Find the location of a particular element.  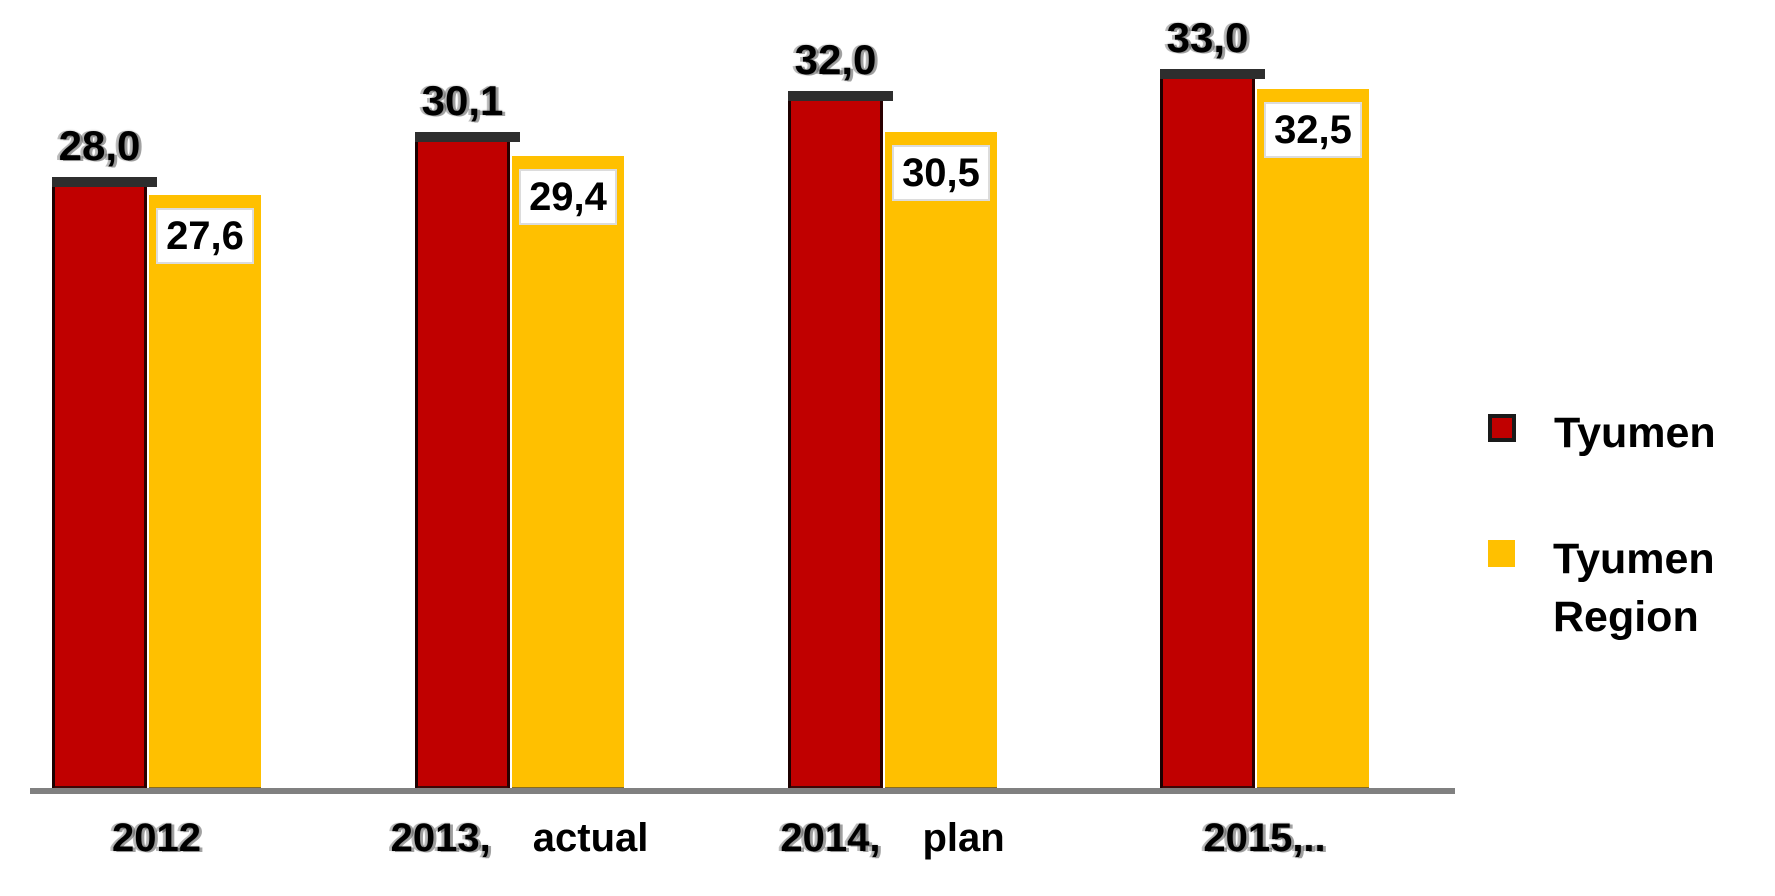

value-label-tyumen-2015: 33,0 is located at coordinates (1207, 37).